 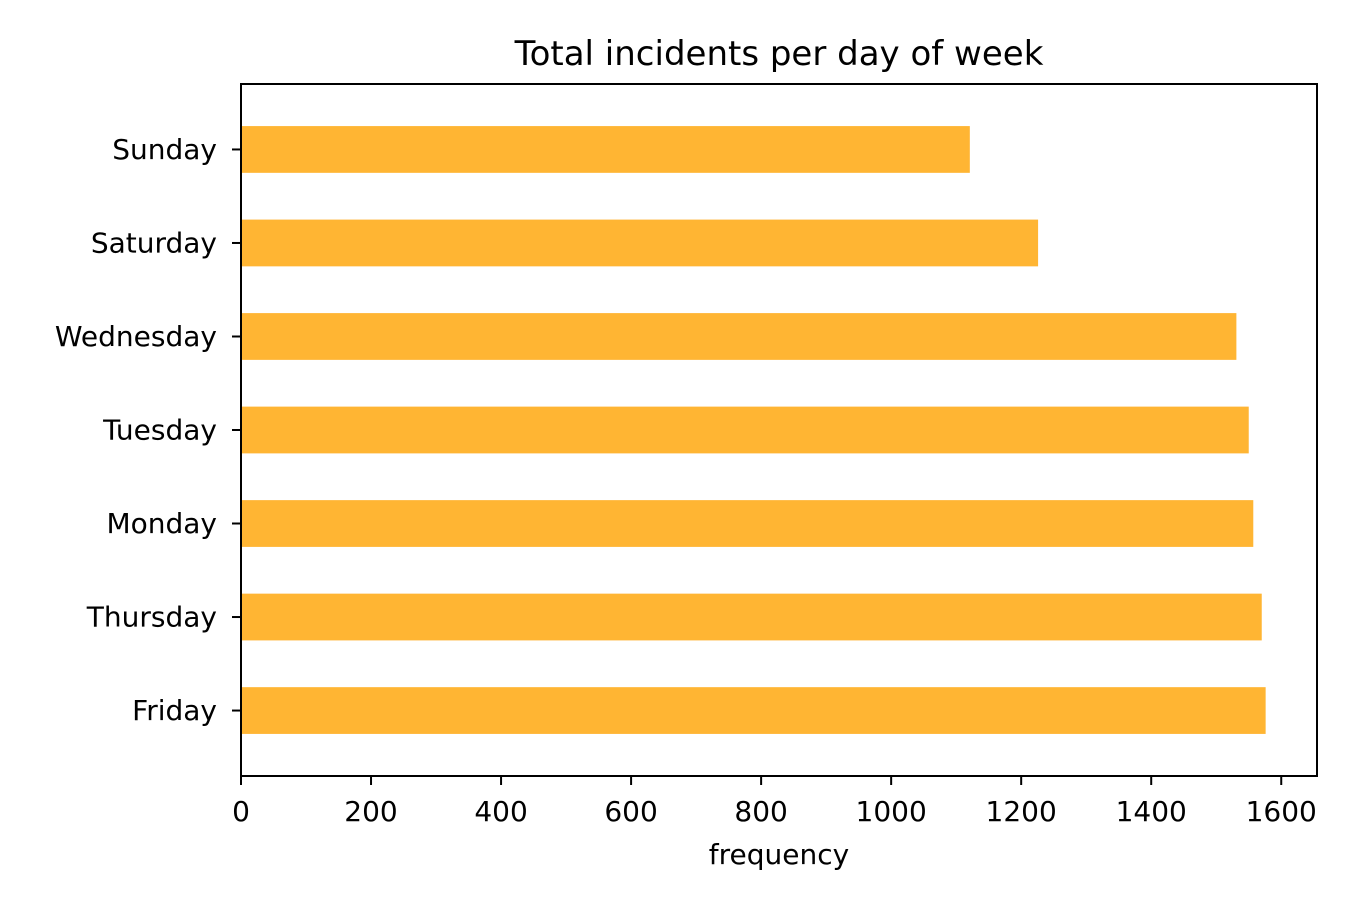 I want to click on y-tick-label-saturday: Saturday, so click(x=154, y=242).